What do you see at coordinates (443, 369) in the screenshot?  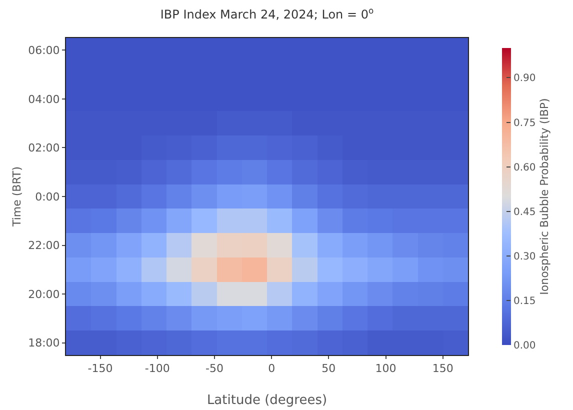 I see `x-tick-label: 150` at bounding box center [443, 369].